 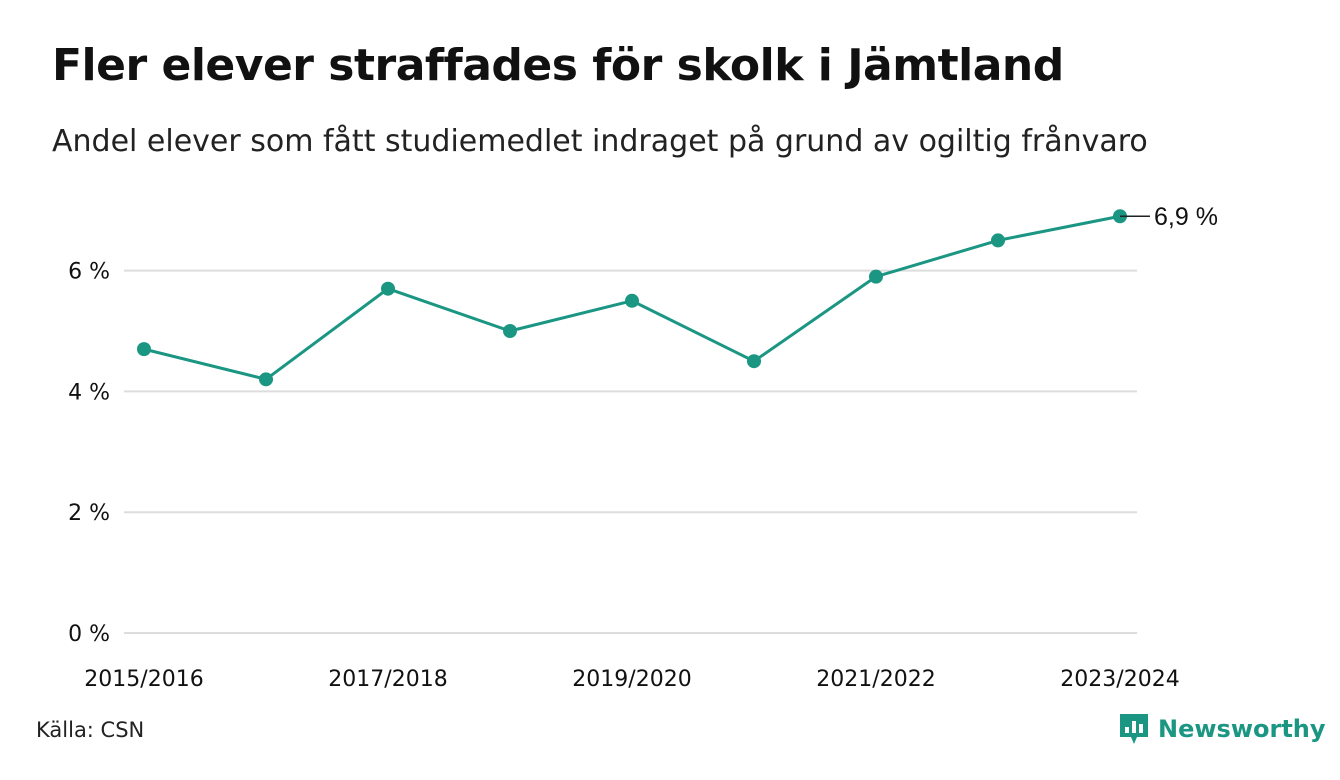 What do you see at coordinates (875, 679) in the screenshot?
I see `x-tick-label: 2021/2022` at bounding box center [875, 679].